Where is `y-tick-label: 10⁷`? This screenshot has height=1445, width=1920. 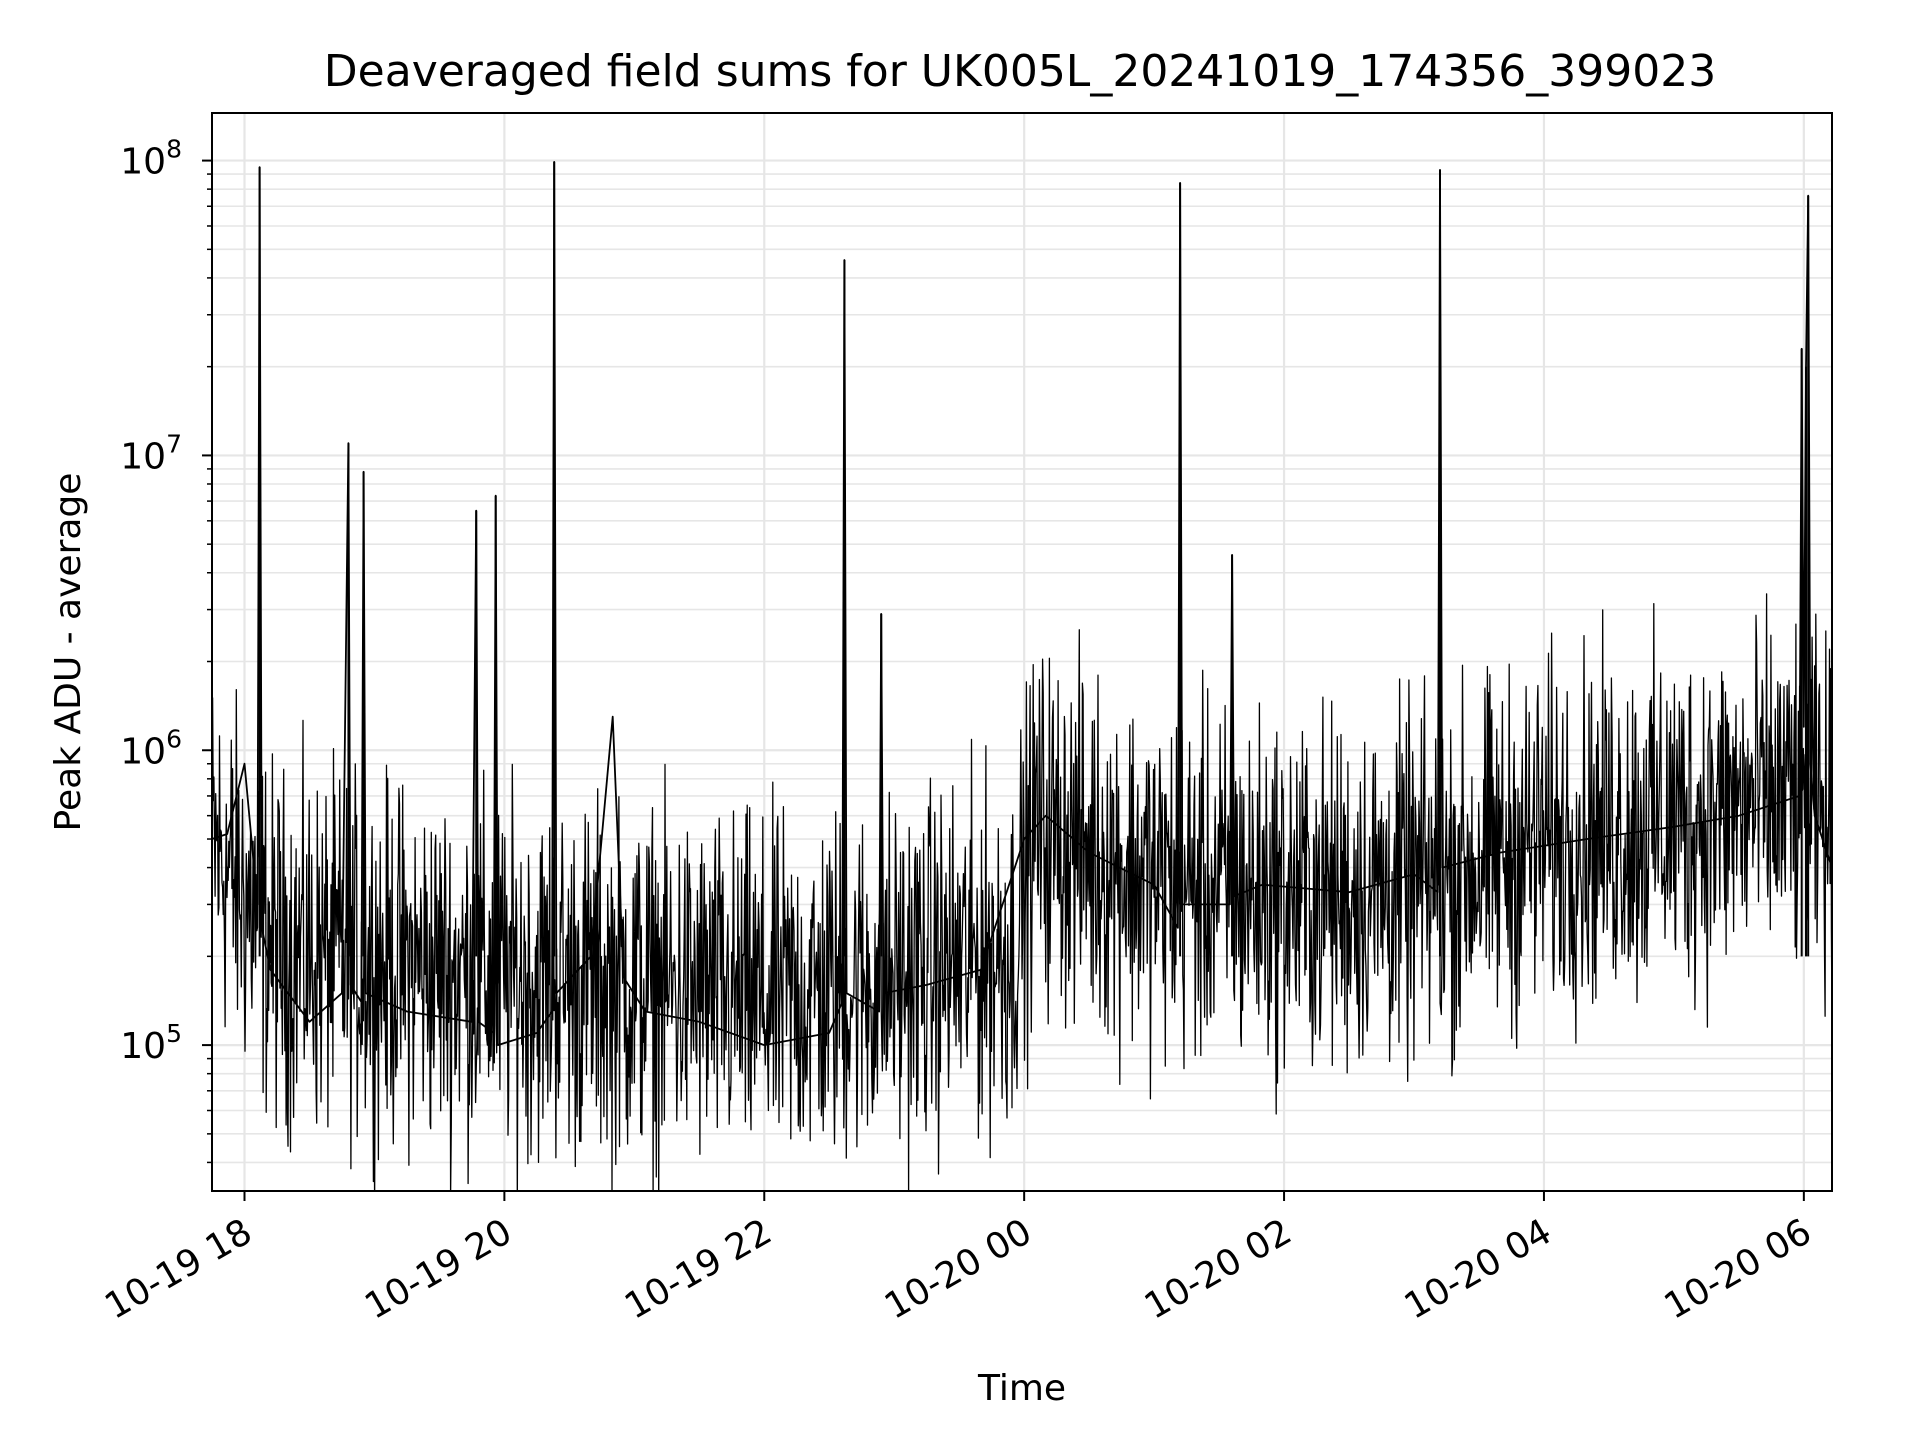
y-tick-label: 10⁷ is located at coordinates (151, 453).